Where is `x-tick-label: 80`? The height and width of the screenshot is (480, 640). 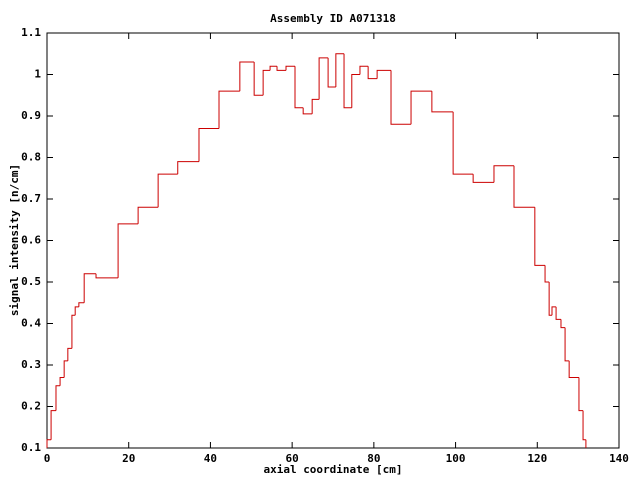 x-tick-label: 80 is located at coordinates (373, 458).